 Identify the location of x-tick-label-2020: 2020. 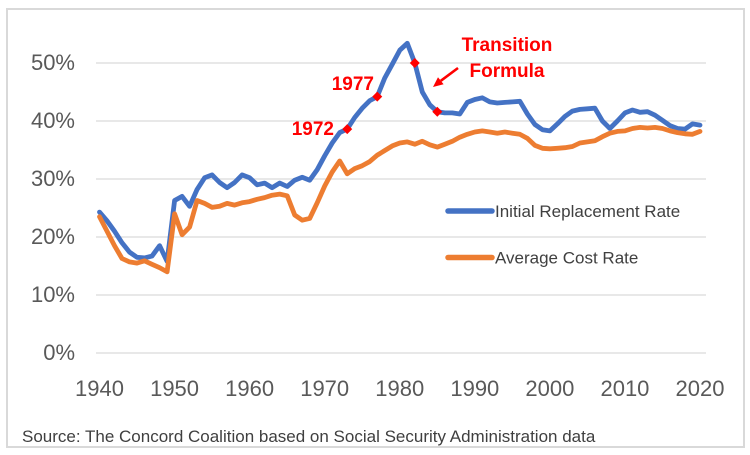
(700, 388).